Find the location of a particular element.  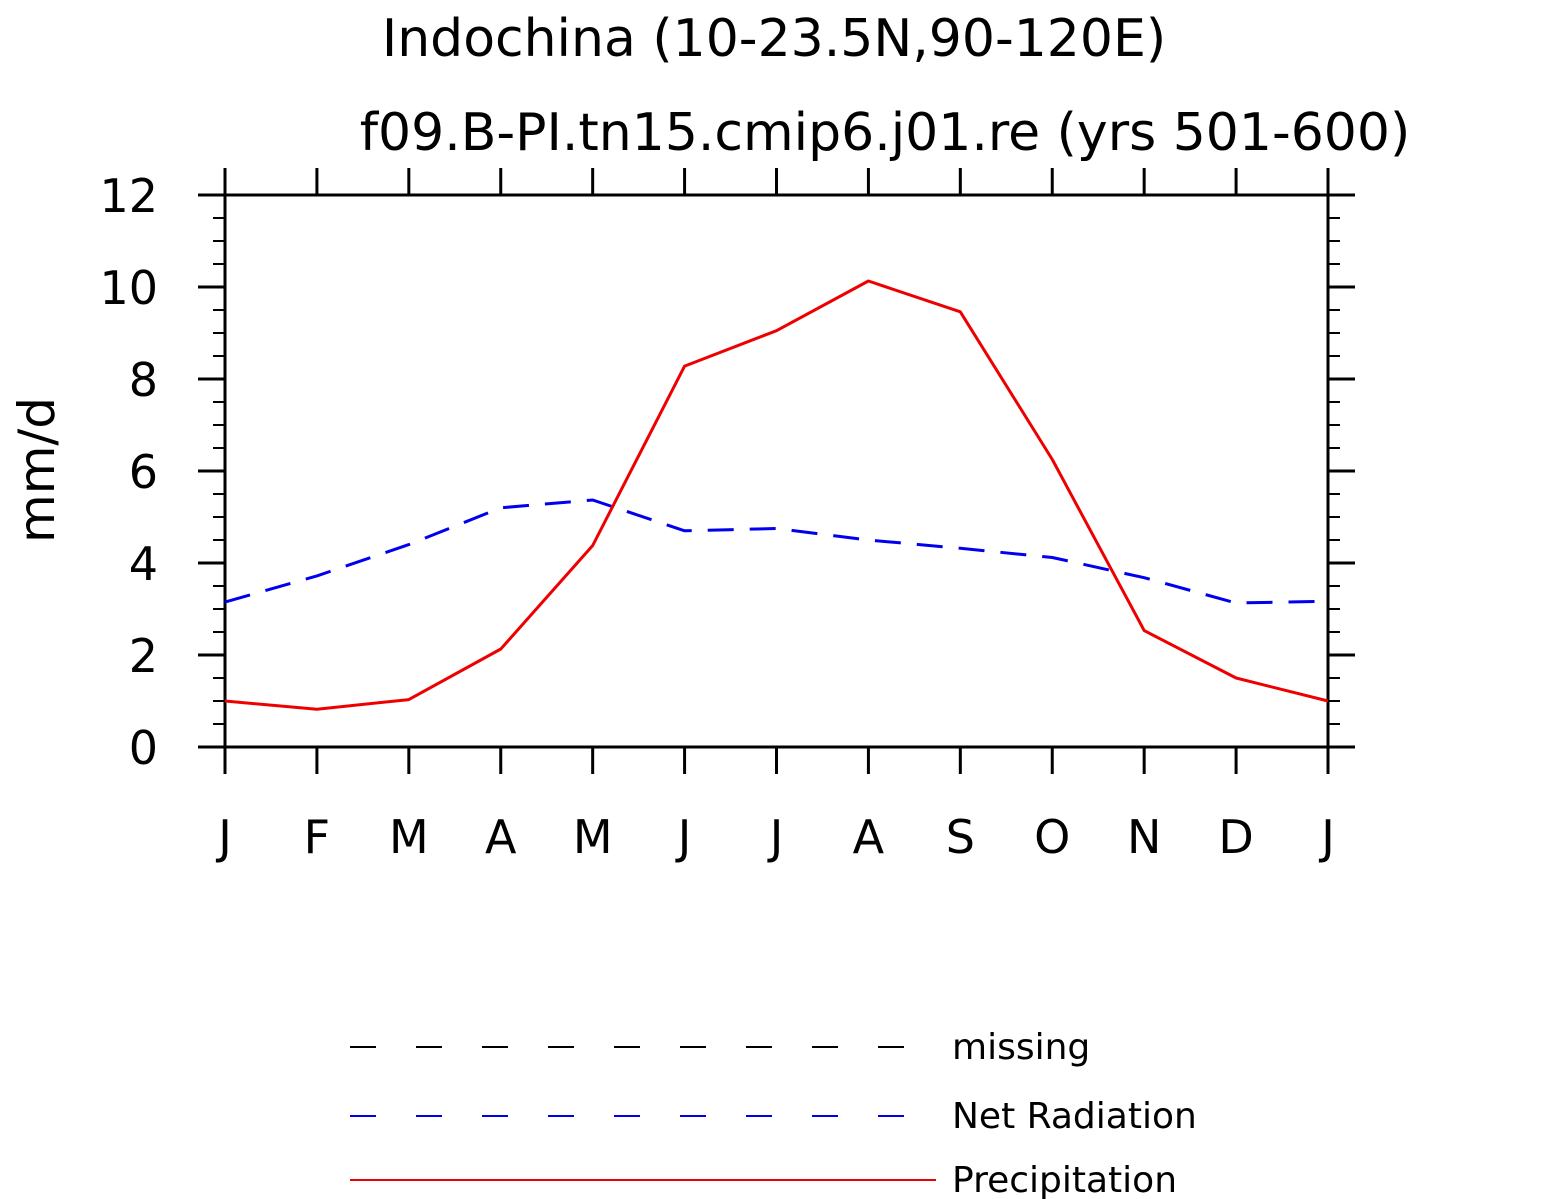

y-axis-label: mm/d is located at coordinates (37, 470).